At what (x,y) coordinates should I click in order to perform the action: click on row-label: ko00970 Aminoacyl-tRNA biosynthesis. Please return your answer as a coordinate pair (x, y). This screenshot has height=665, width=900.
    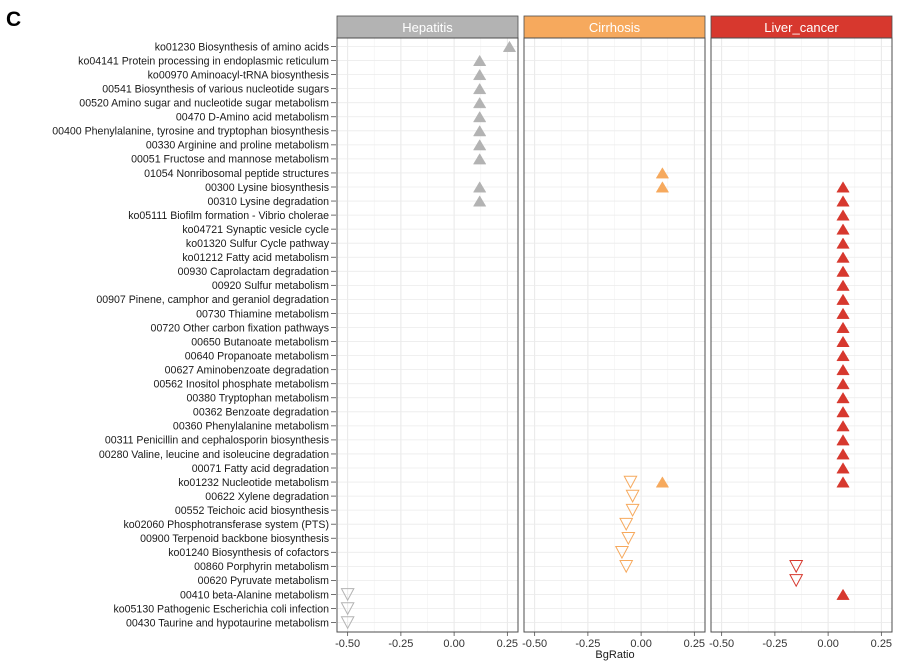
    Looking at the image, I should click on (238, 75).